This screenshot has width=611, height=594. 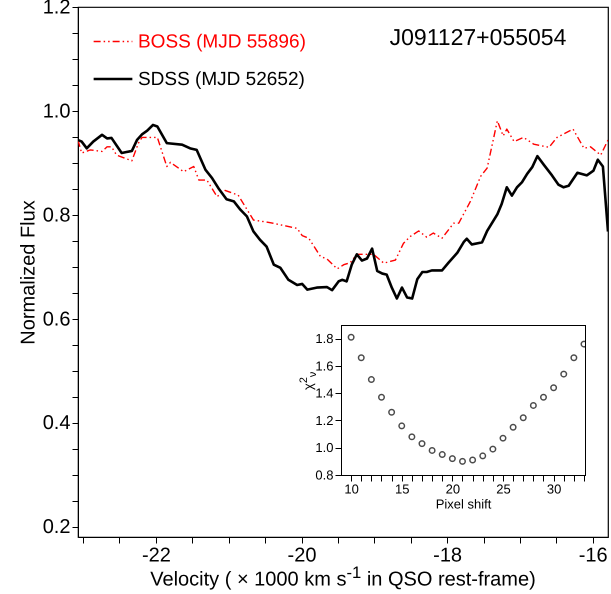 What do you see at coordinates (593, 555) in the screenshot?
I see `x-tick-label: -16` at bounding box center [593, 555].